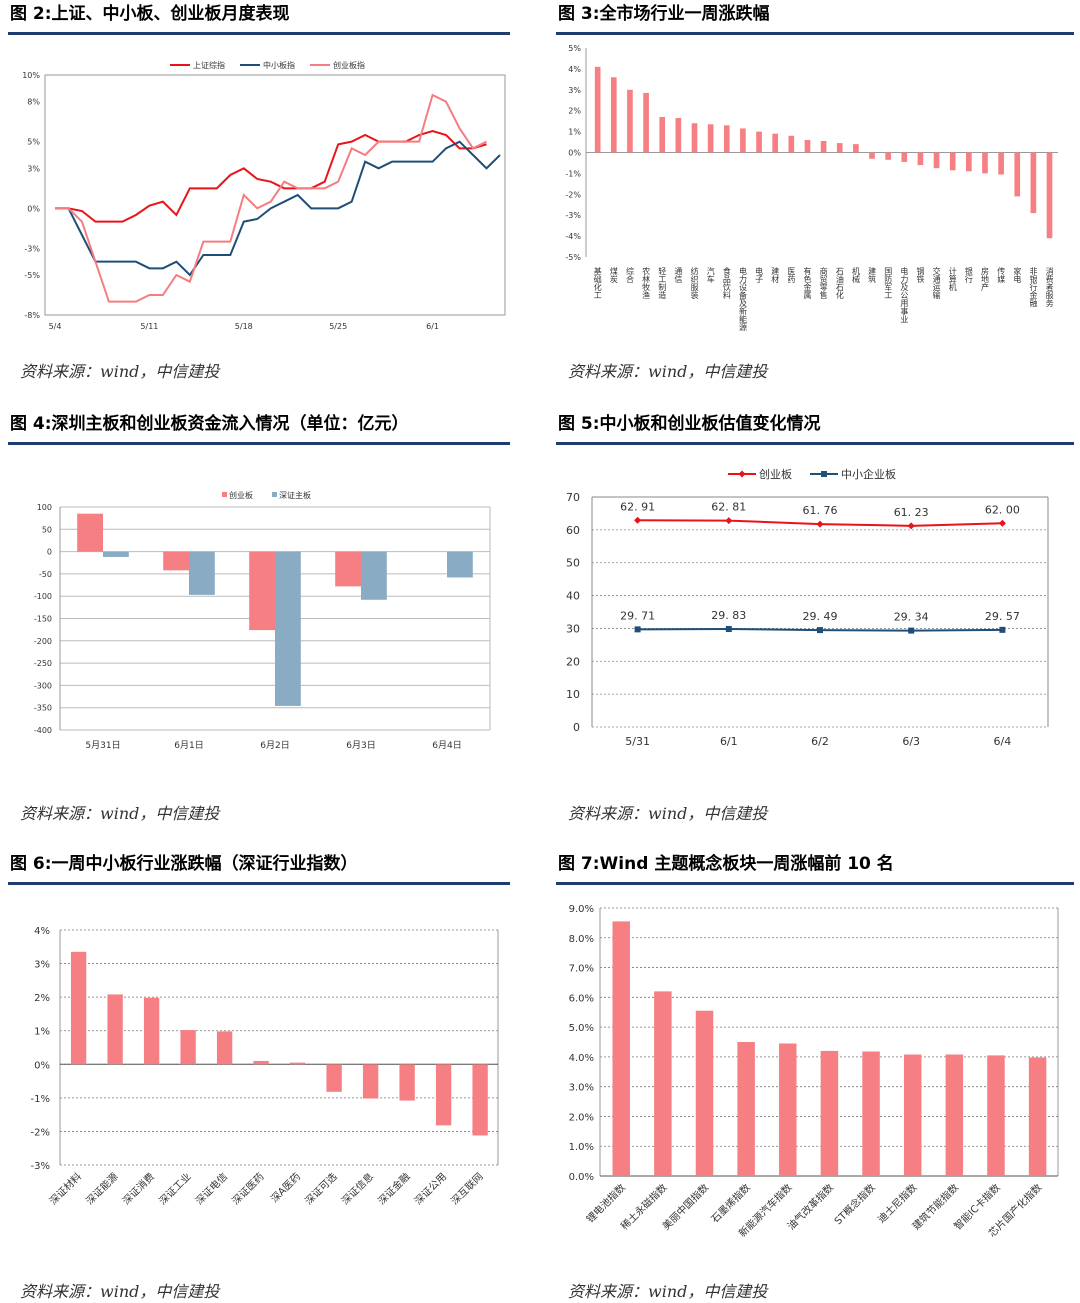 Image resolution: width=1080 pixels, height=1303 pixels. I want to click on x-tick-label: 迪士尼指数, so click(897, 1203).